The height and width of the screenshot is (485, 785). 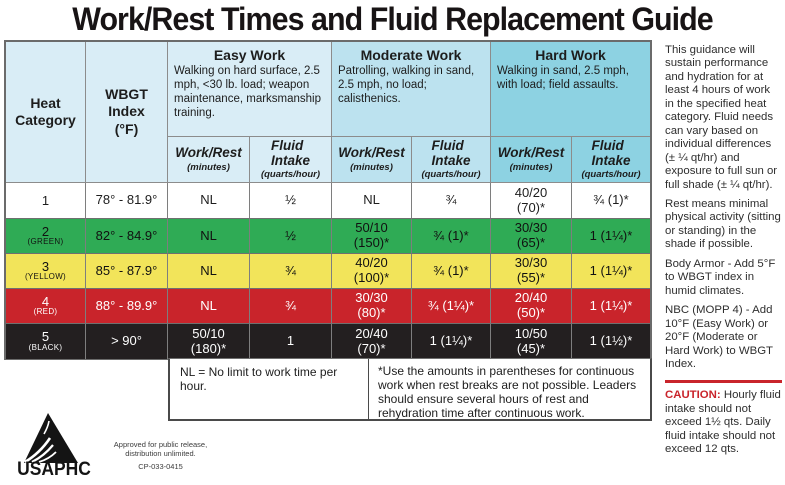 What do you see at coordinates (45, 347) in the screenshot?
I see `heat-category-label: (BLACK)` at bounding box center [45, 347].